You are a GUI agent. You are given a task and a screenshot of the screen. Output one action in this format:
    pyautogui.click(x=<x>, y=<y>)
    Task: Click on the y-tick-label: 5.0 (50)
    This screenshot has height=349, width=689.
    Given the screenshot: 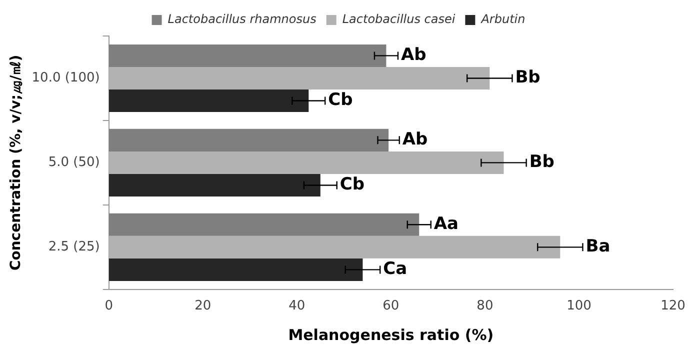 What is the action you would take?
    pyautogui.click(x=74, y=162)
    